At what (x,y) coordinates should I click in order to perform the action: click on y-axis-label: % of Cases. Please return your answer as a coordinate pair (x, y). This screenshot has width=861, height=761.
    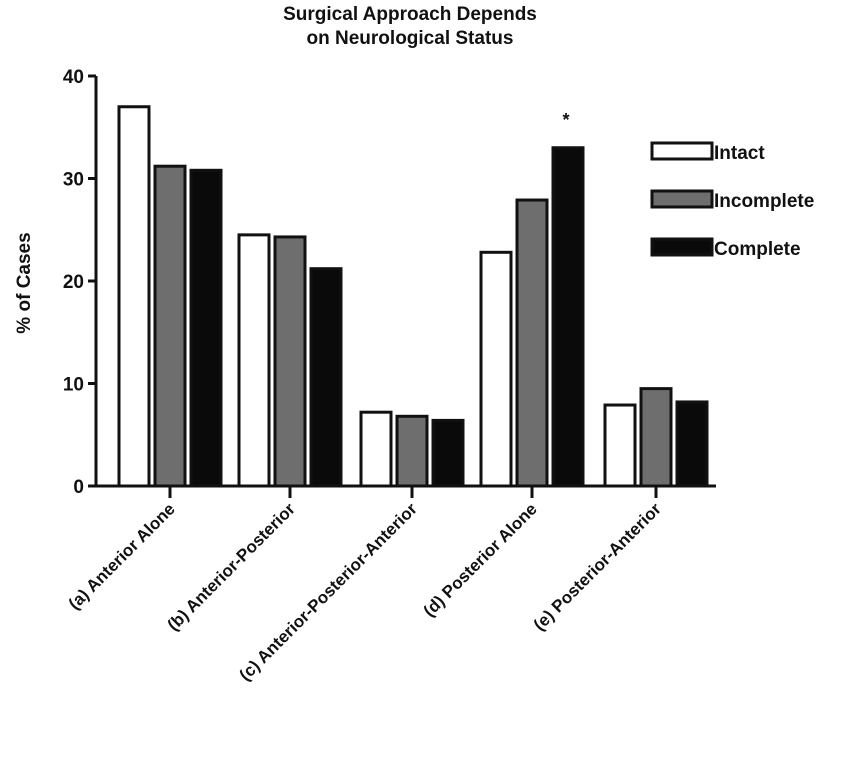
    Looking at the image, I should click on (24, 282).